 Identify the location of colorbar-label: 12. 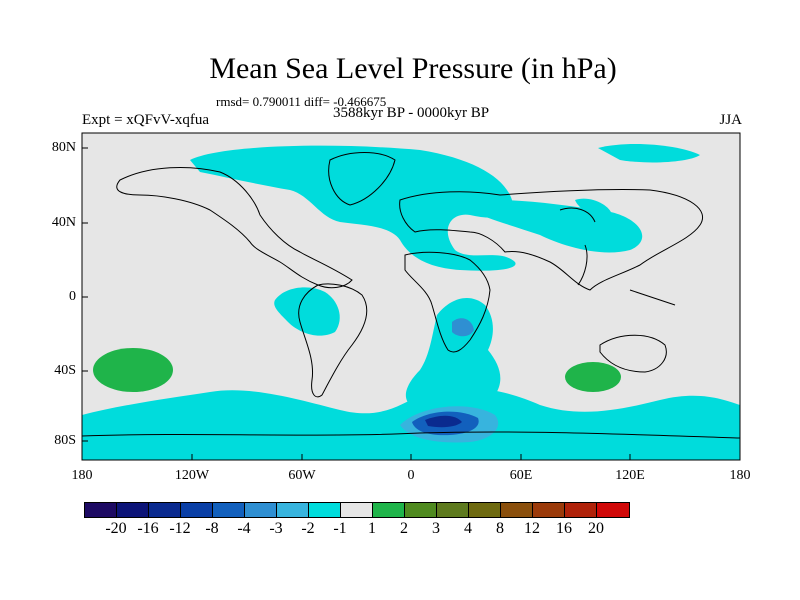
(532, 528).